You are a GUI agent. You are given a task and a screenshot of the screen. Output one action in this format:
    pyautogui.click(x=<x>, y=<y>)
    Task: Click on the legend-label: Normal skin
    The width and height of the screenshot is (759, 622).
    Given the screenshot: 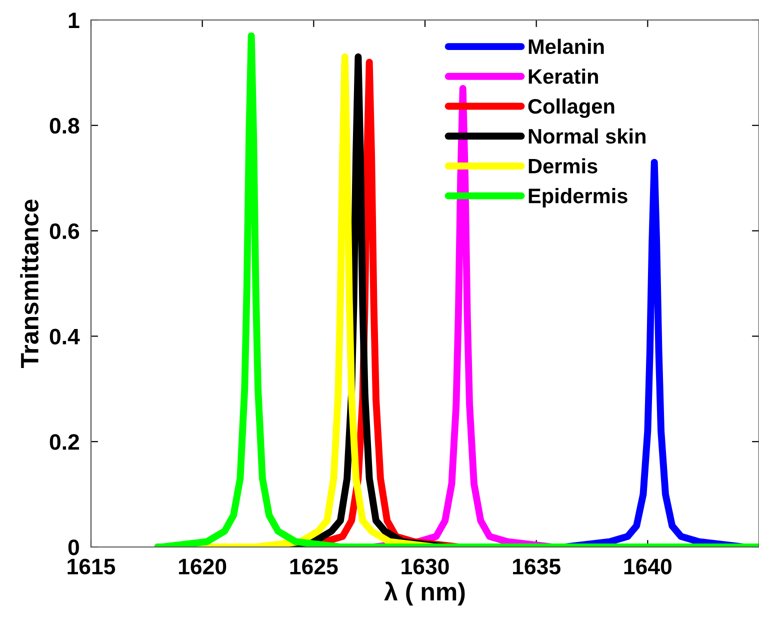 What is the action you would take?
    pyautogui.click(x=587, y=136)
    